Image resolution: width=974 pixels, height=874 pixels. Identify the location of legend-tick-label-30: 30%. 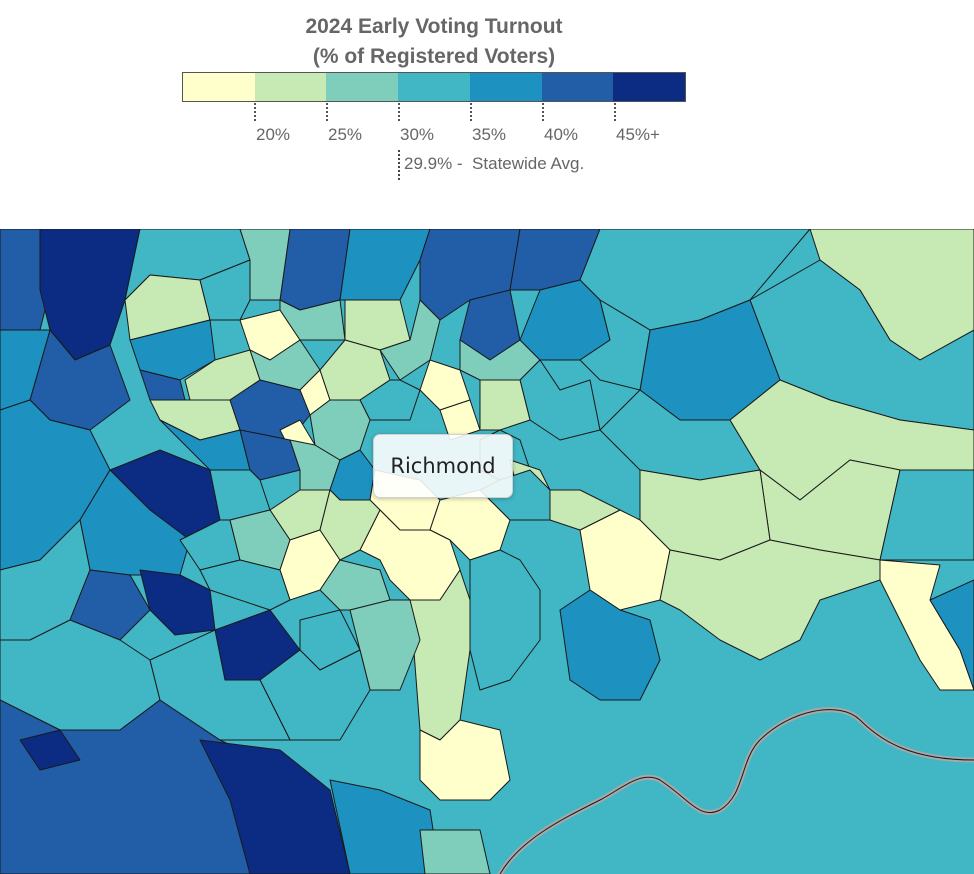
(417, 134).